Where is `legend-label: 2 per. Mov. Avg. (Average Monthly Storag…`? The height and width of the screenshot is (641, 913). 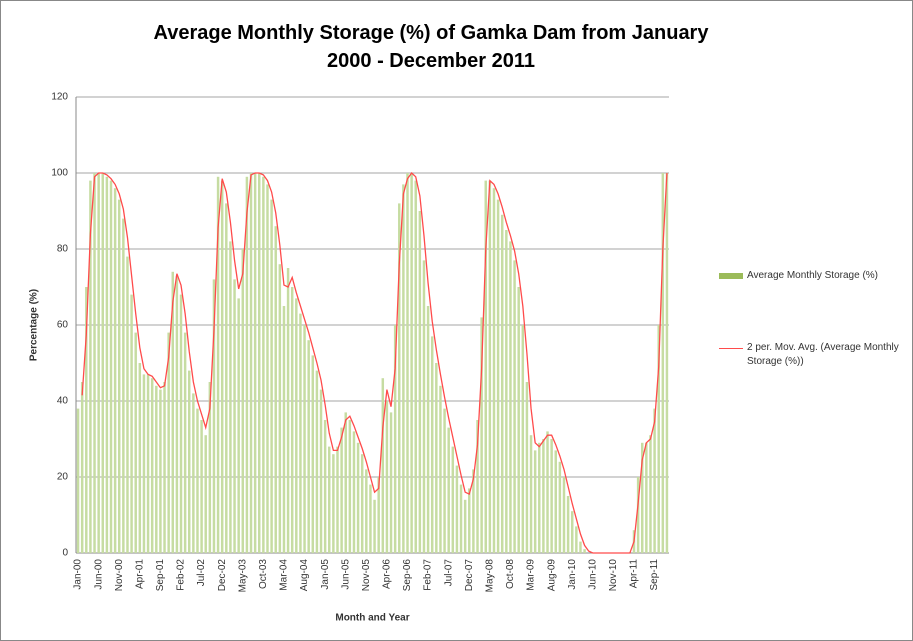
legend-label: 2 per. Mov. Avg. (Average Monthly Storag… is located at coordinates (823, 354).